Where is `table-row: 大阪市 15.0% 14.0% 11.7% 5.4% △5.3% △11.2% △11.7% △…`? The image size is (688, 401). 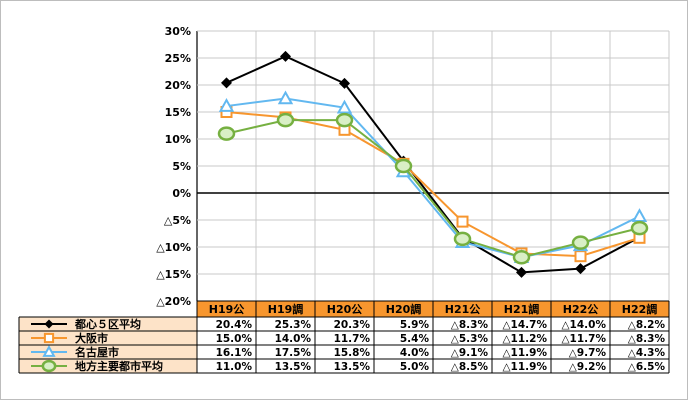 table-row: 大阪市 15.0% 14.0% 11.7% 5.4% △5.3% △11.2% △11.7% △… is located at coordinates (348, 338).